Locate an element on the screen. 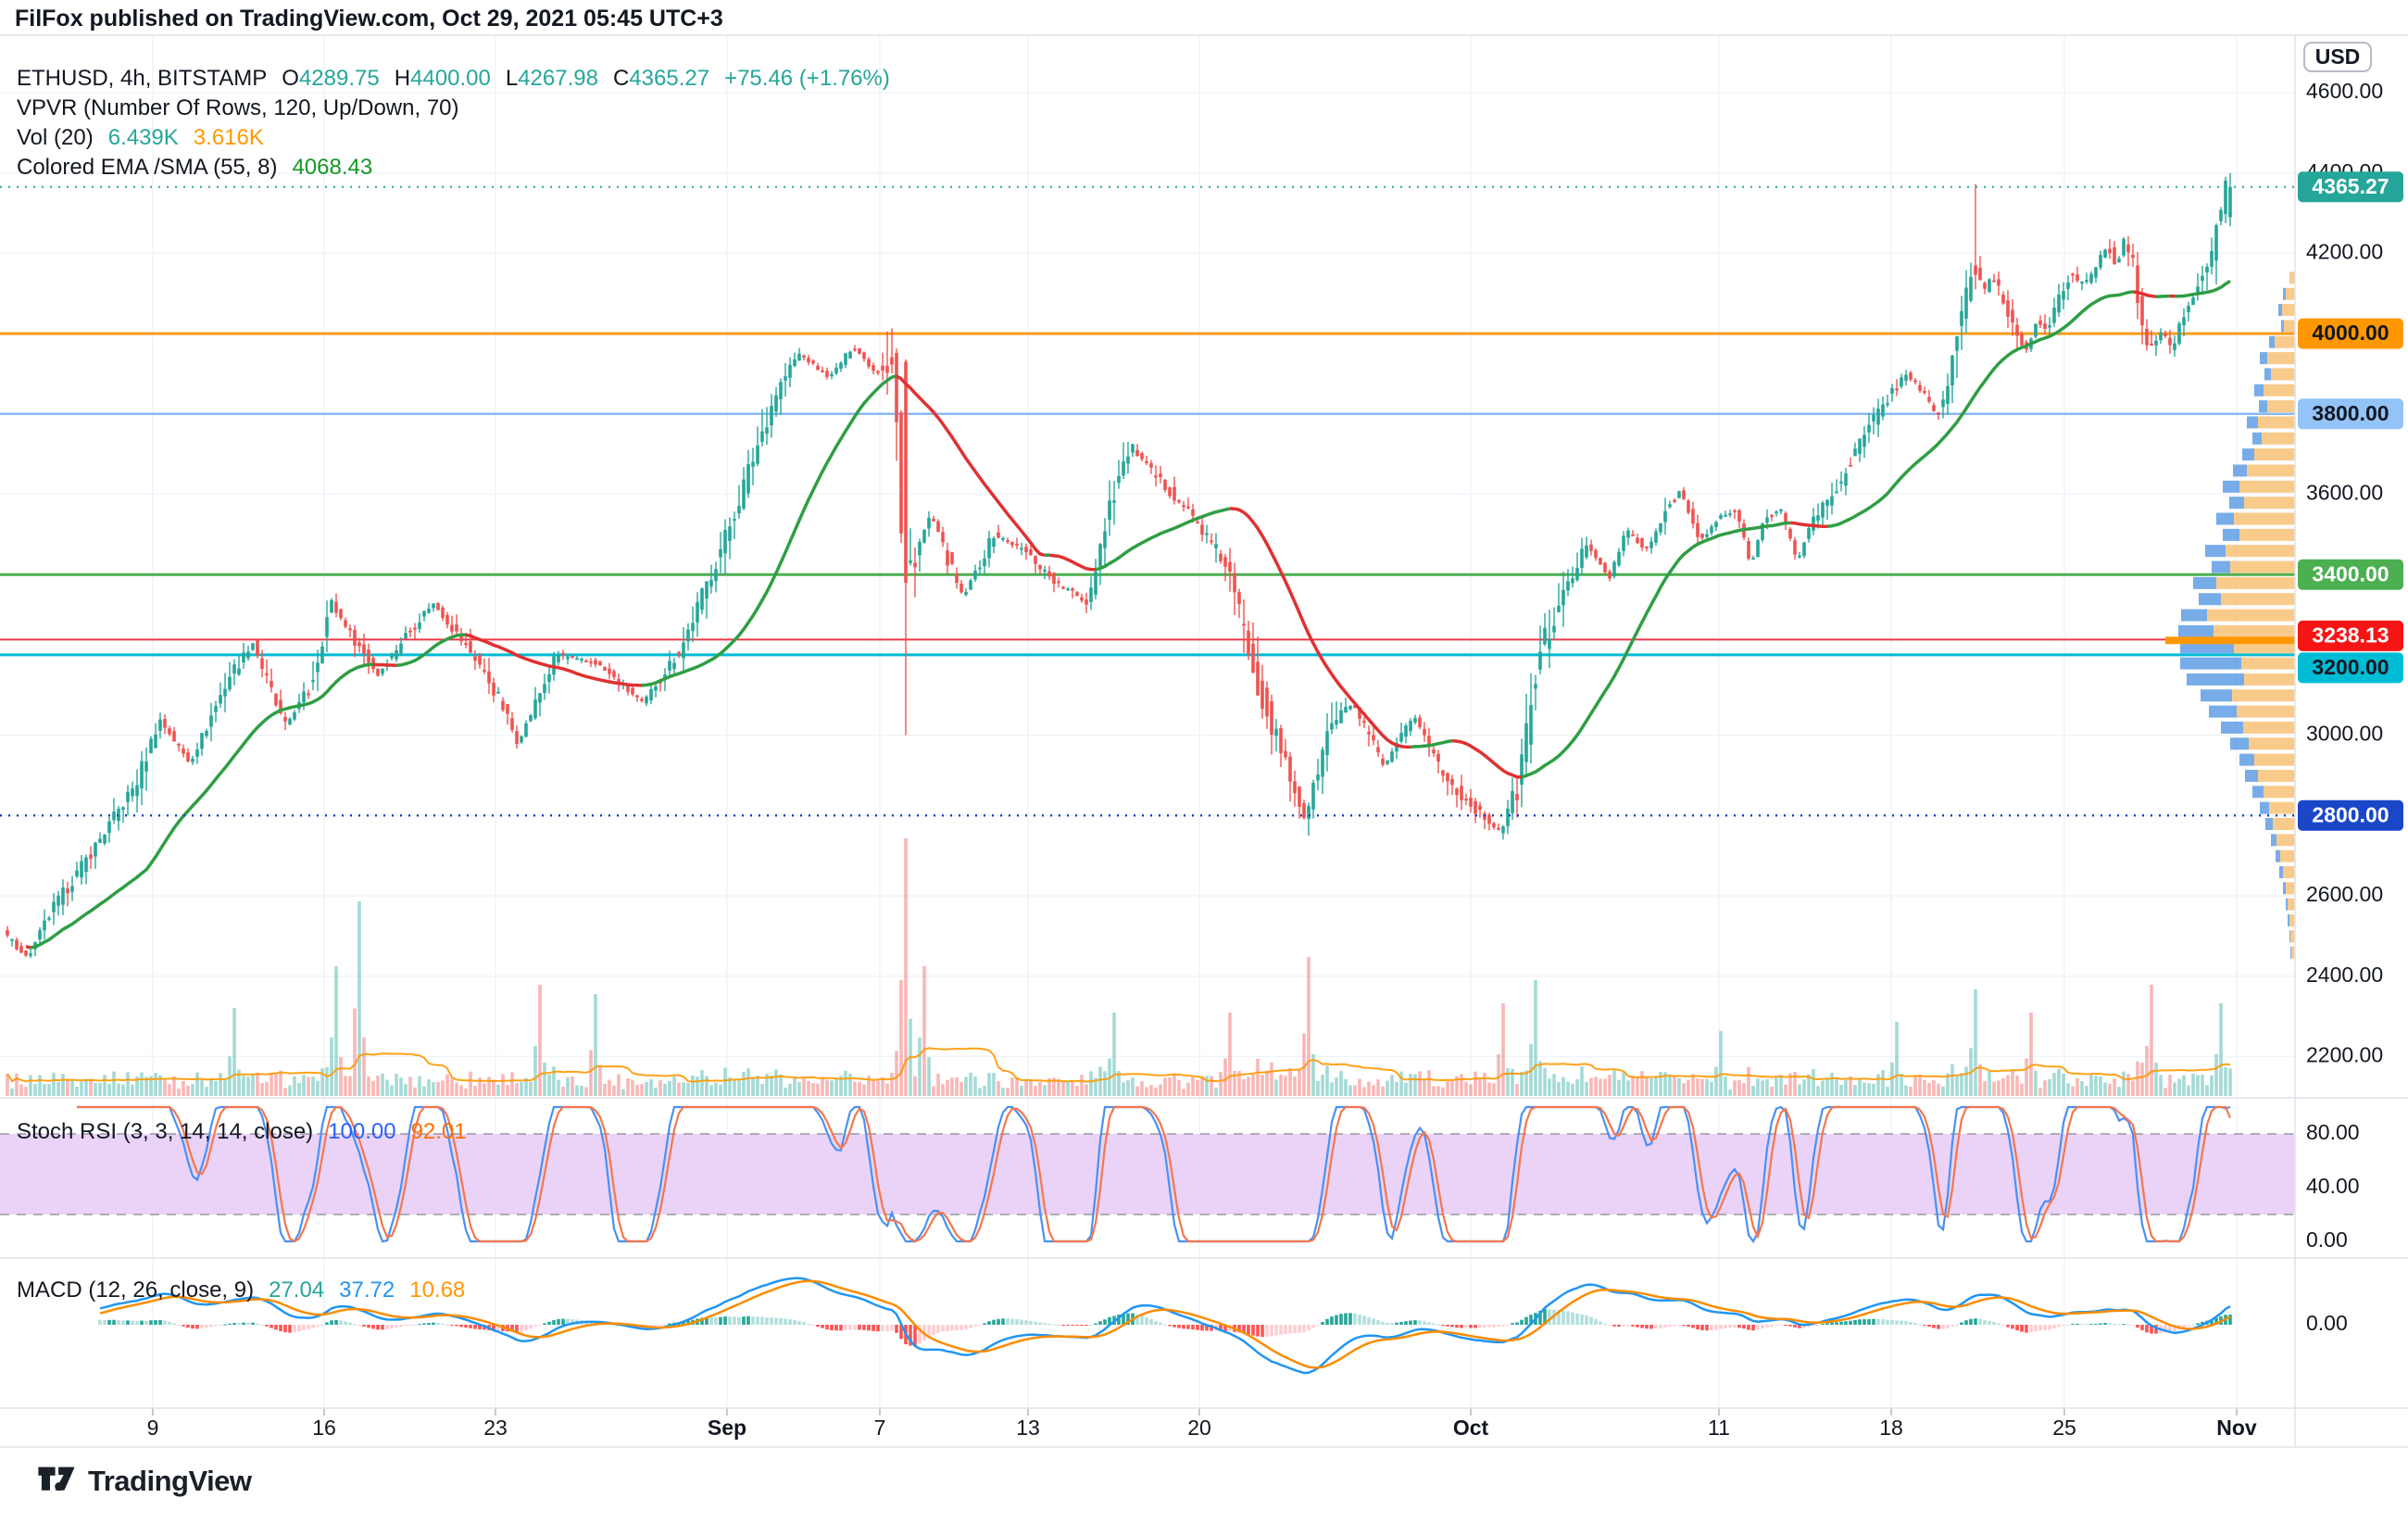 This screenshot has height=1523, width=2408. price-badge-label: 3200.00 is located at coordinates (2350, 667).